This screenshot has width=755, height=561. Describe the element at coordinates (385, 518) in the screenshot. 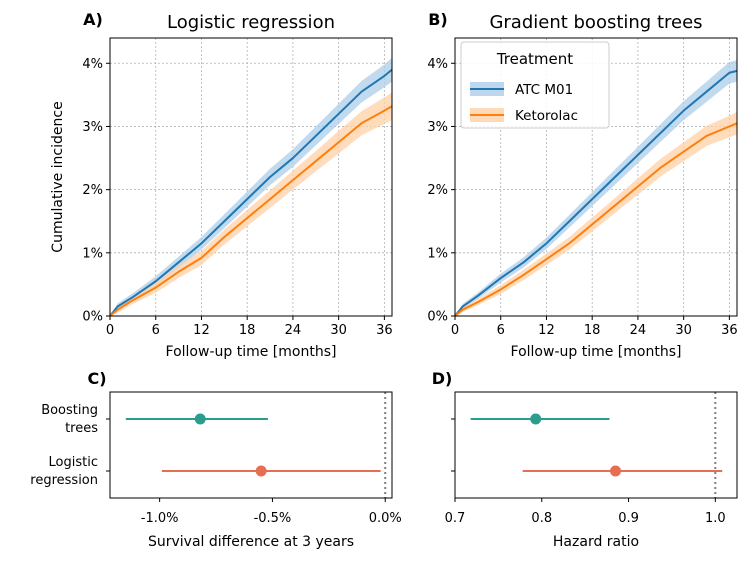

I see `x-tick-label: 0.0%` at that location.